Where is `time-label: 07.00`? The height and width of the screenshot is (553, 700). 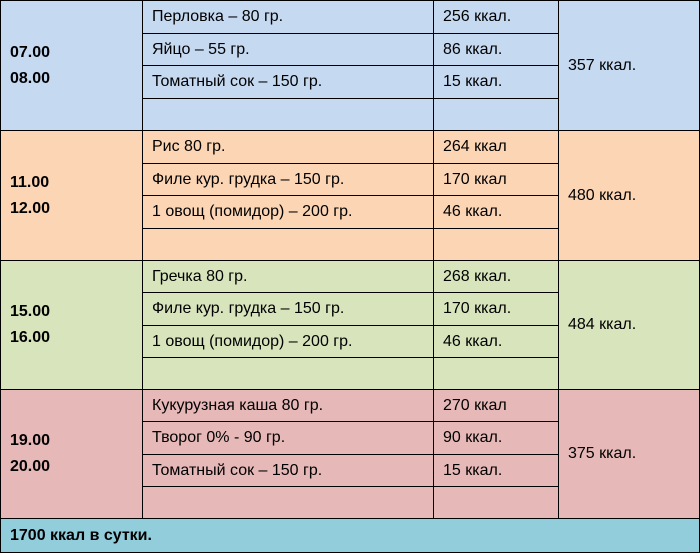
time-label: 07.00 is located at coordinates (30, 52).